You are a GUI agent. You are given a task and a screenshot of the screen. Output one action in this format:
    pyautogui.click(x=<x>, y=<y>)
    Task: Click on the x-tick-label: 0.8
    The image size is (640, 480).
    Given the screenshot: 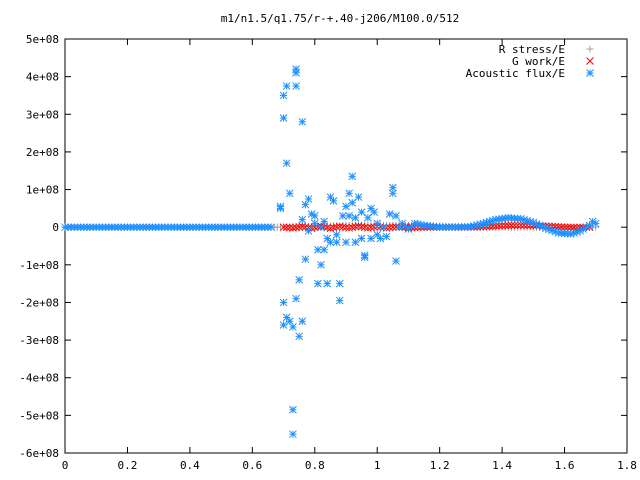 What is the action you would take?
    pyautogui.click(x=315, y=465)
    